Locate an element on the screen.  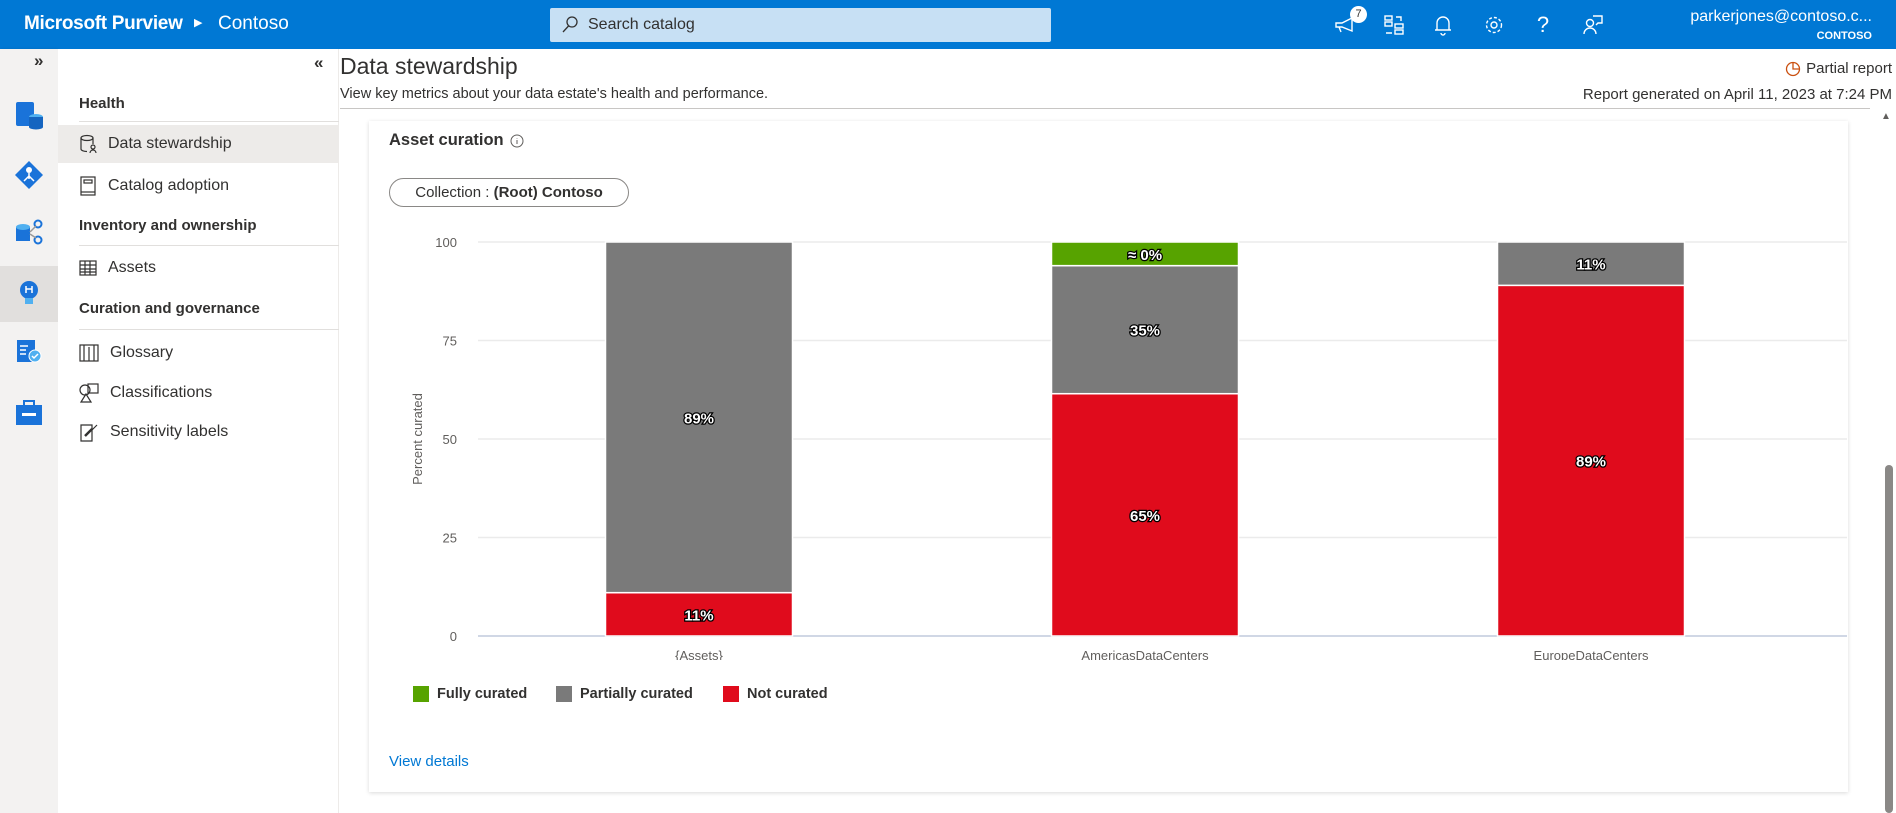
header-divider is located at coordinates (1105, 108).